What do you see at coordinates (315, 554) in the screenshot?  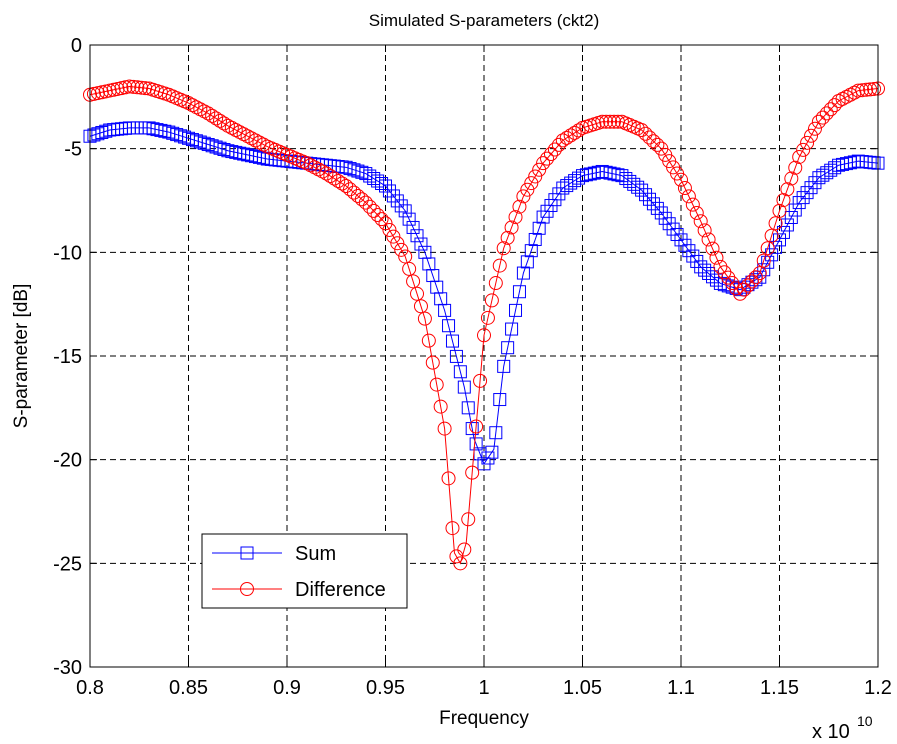 I see `legend-sum-label: Sum` at bounding box center [315, 554].